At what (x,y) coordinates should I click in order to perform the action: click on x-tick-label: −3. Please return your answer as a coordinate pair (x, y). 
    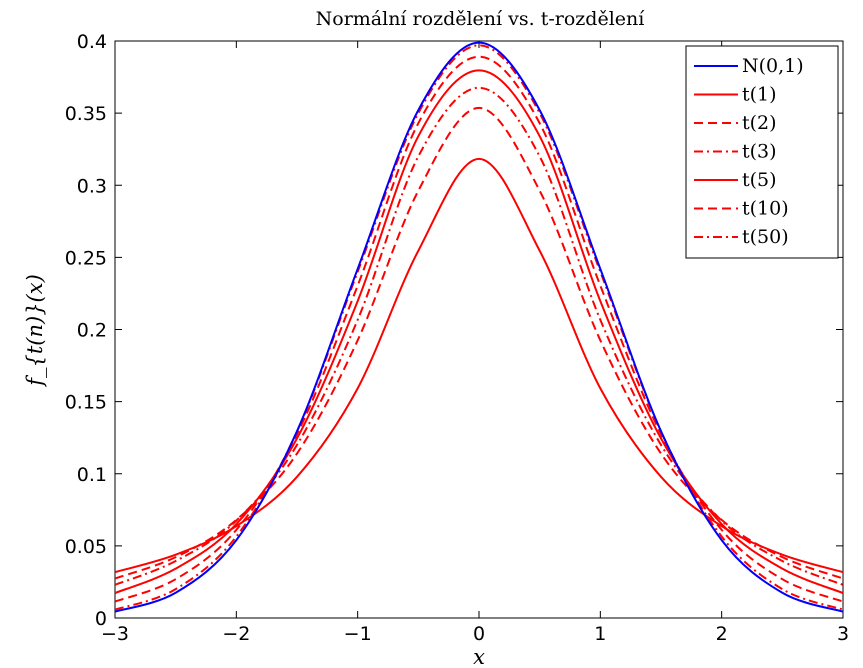
    Looking at the image, I should click on (115, 634).